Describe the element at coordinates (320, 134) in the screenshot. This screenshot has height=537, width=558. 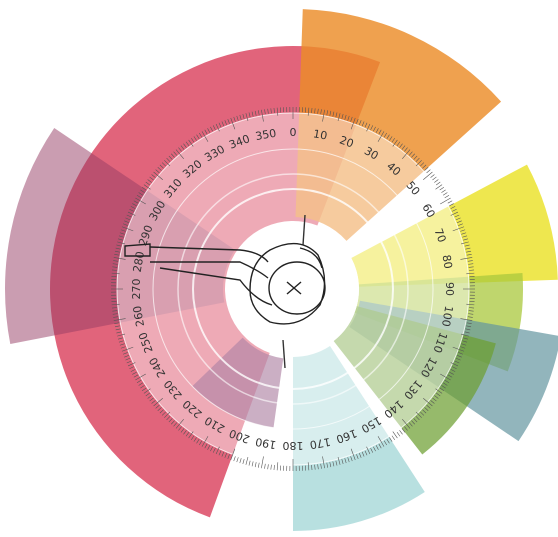
I see `degree-label: 10` at that location.